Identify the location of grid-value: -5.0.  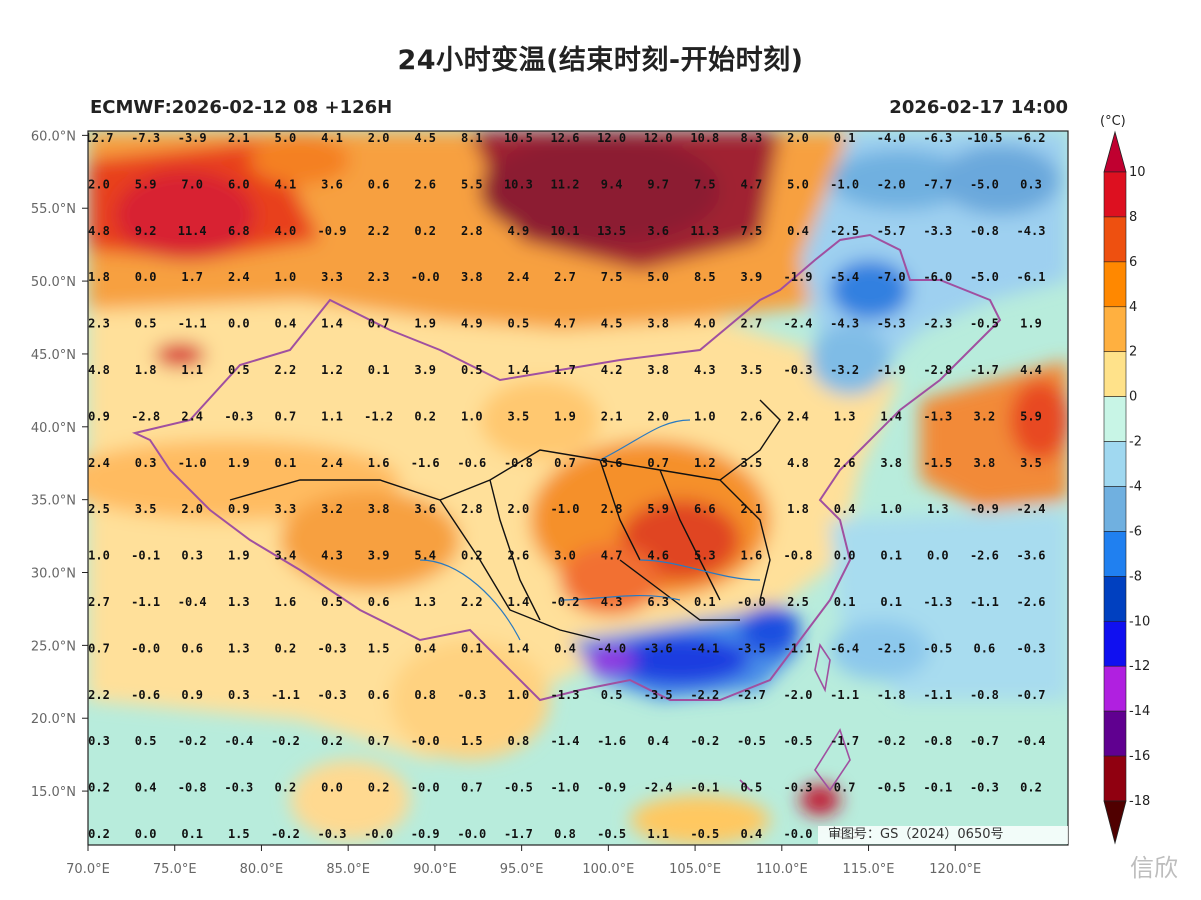
(984, 277).